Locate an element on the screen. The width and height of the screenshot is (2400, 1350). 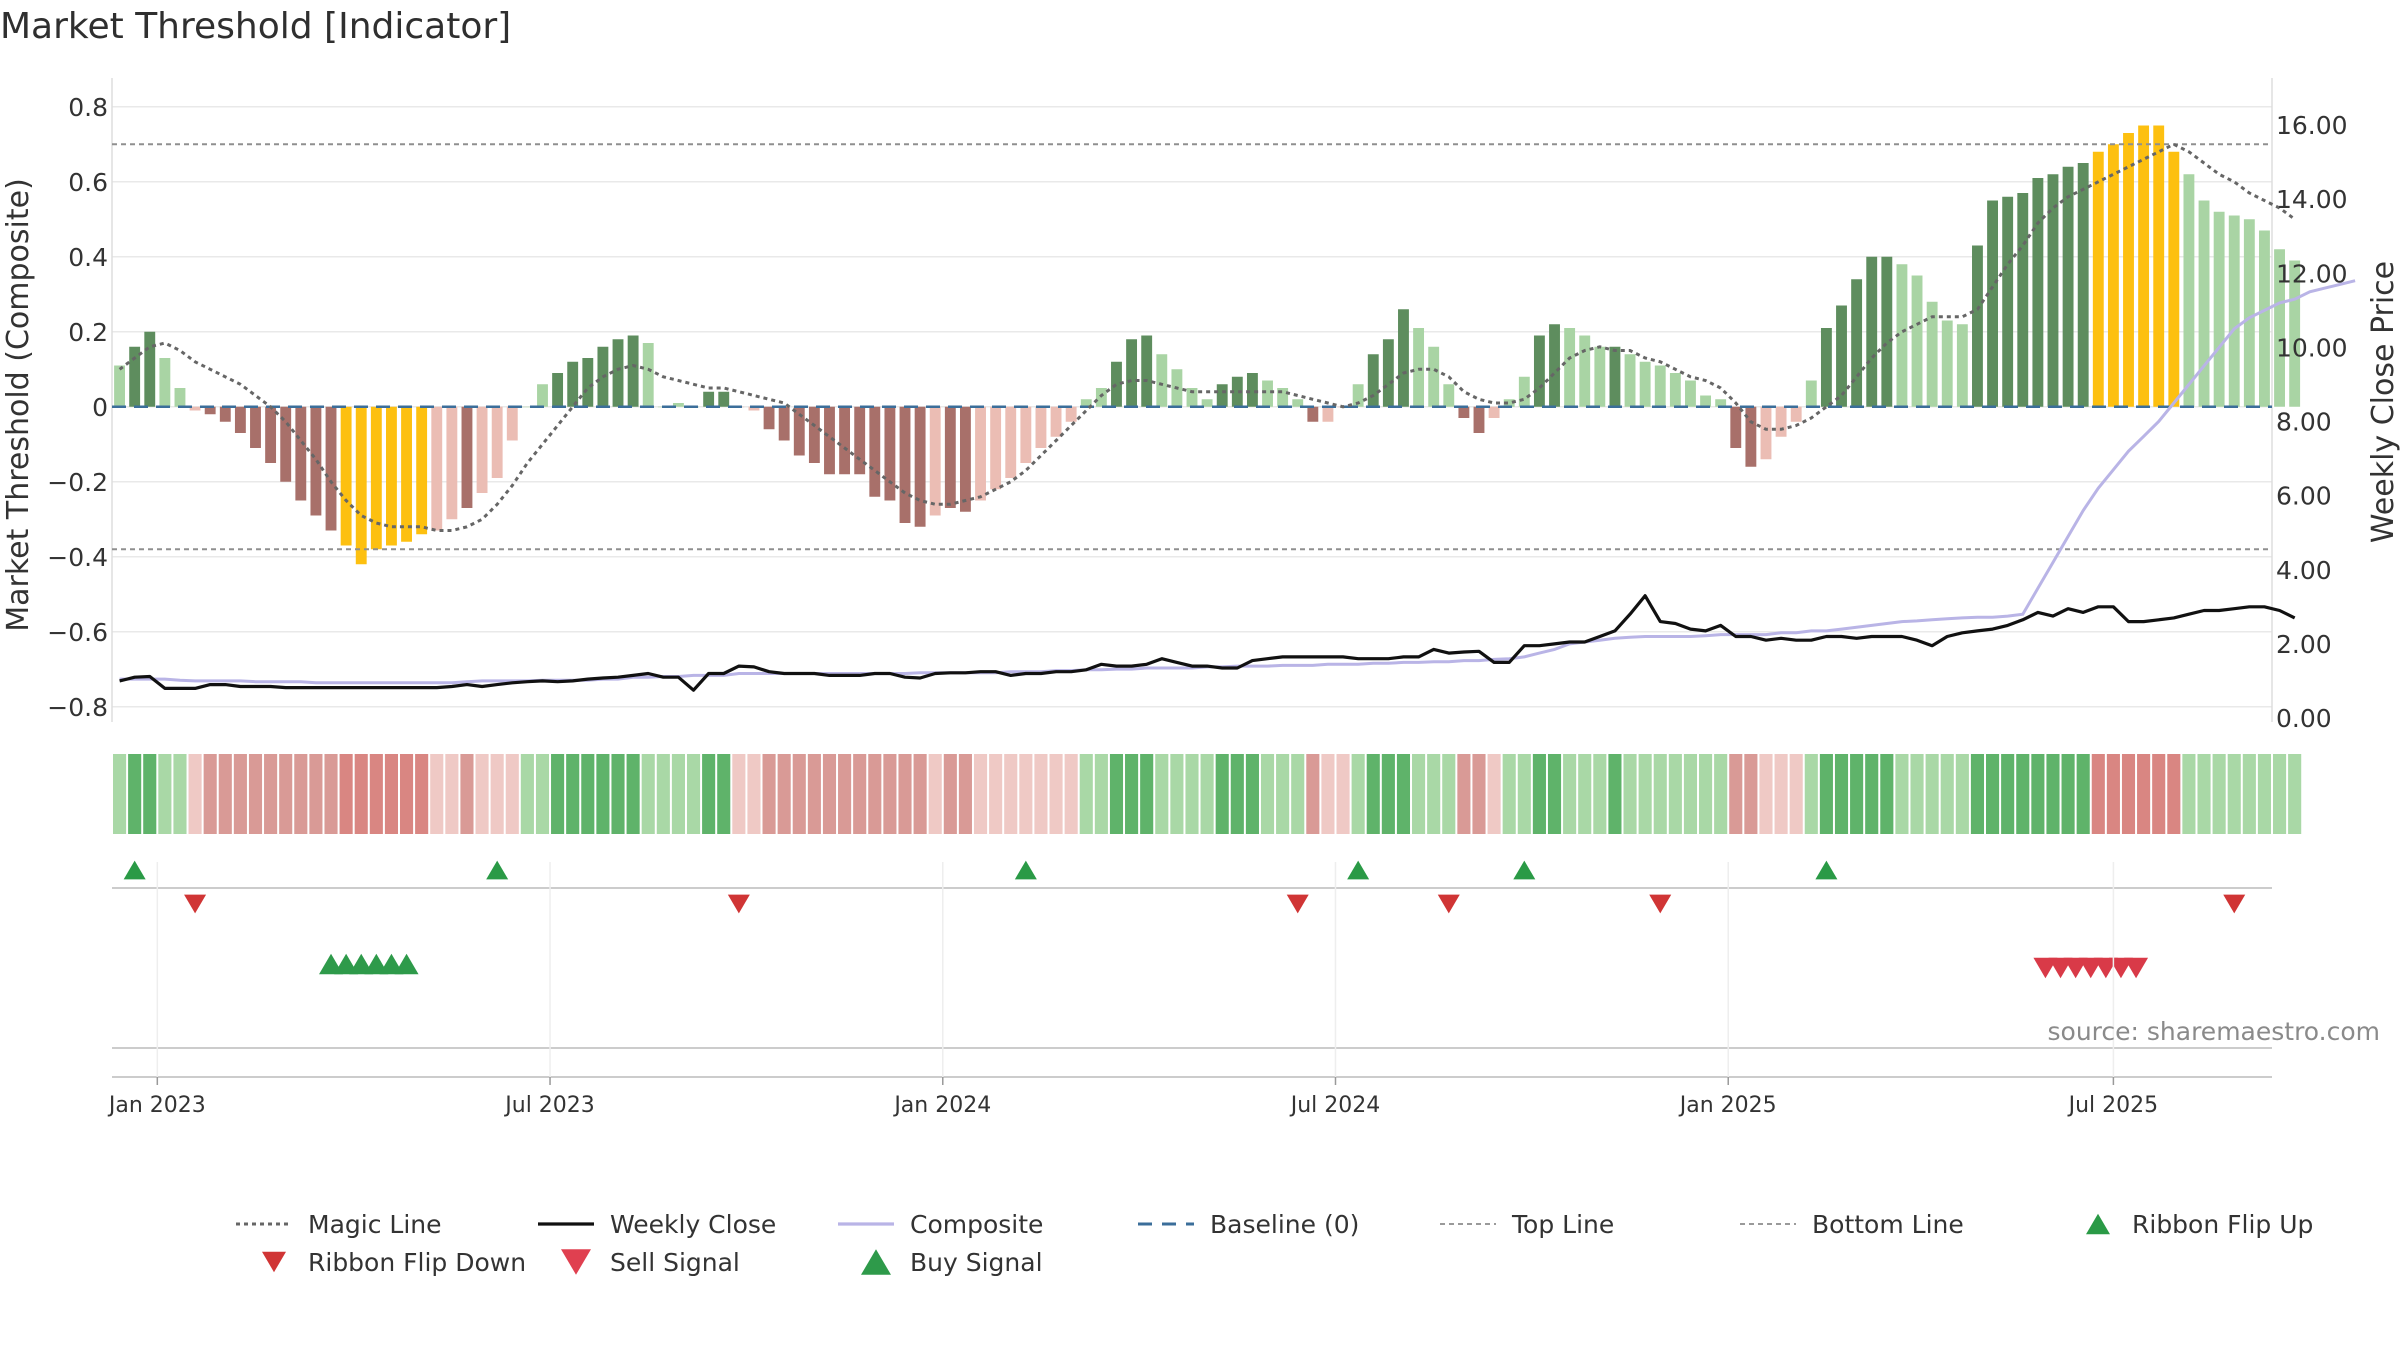
legend-item: Composite is located at coordinates (940, 1224).